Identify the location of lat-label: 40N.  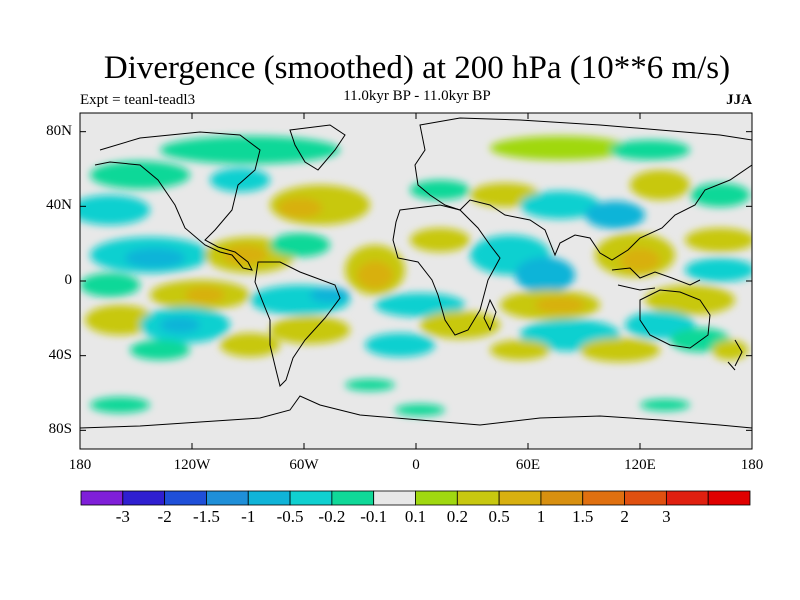
(59, 205).